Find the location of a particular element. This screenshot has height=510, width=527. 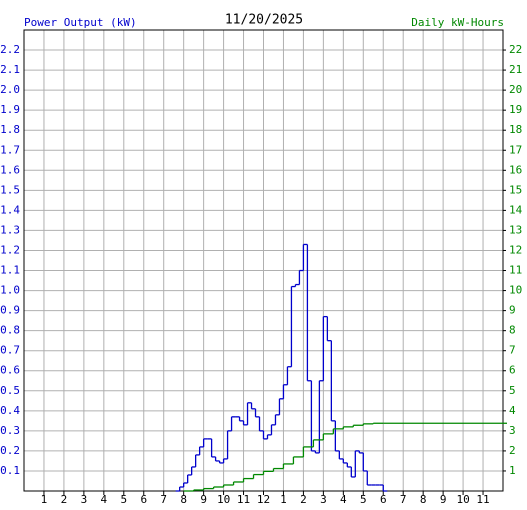

y-tick-label: 0.1 is located at coordinates (10, 470).